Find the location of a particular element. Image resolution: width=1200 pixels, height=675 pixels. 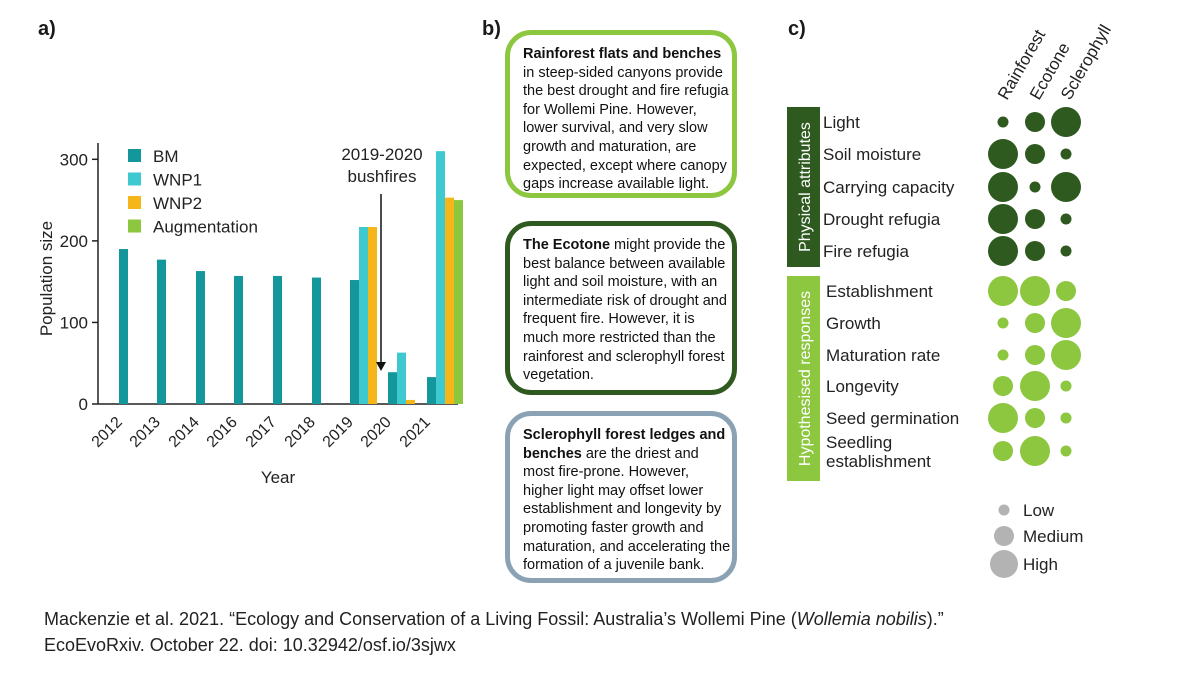

panel-label-b: b) is located at coordinates (491, 29).